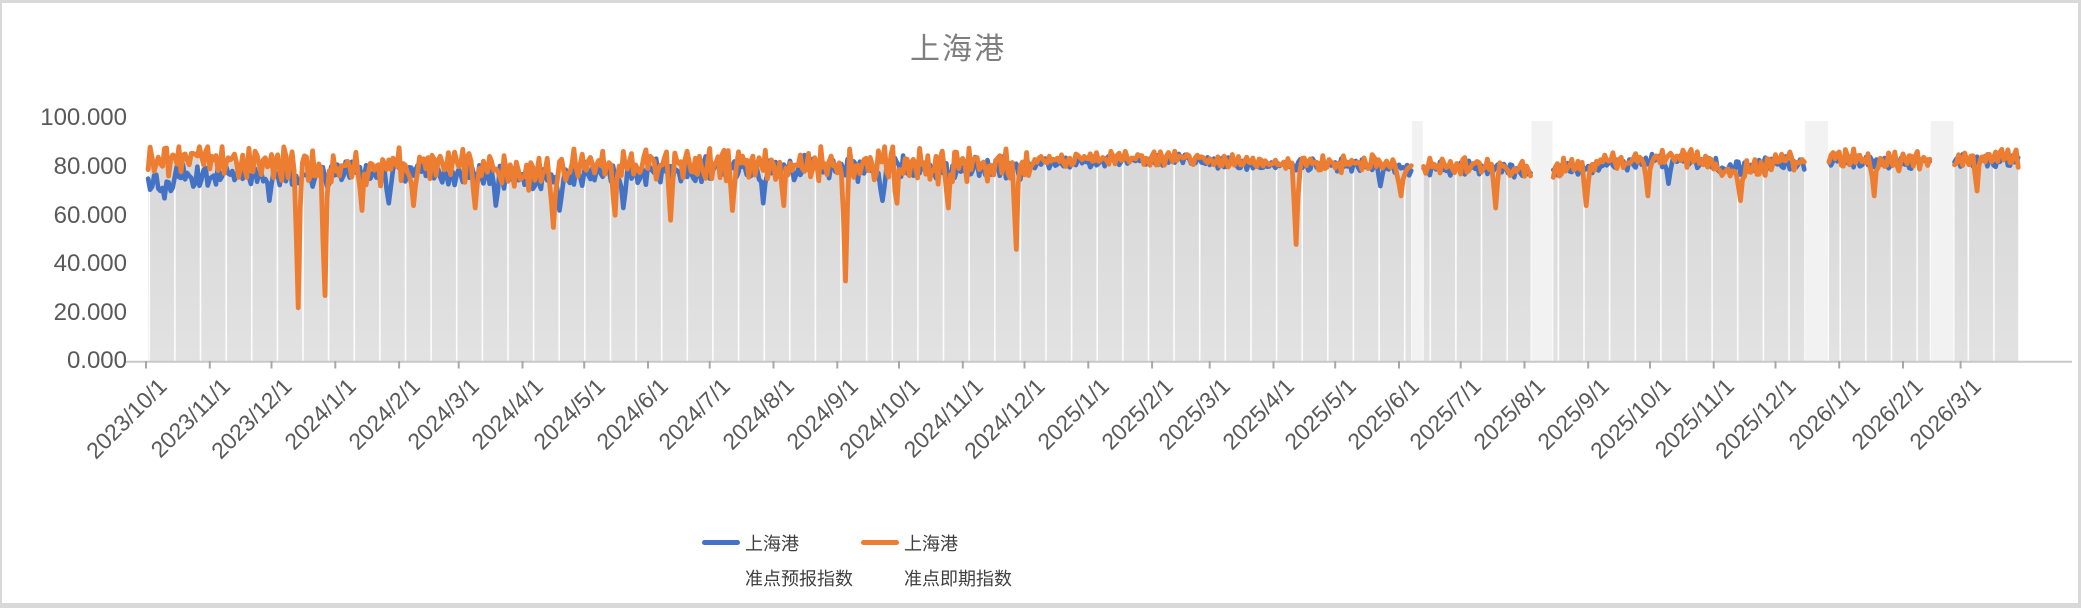 Image resolution: width=2081 pixels, height=608 pixels. Describe the element at coordinates (1053, 365) in the screenshot. I see `x-axis-ticks` at that location.